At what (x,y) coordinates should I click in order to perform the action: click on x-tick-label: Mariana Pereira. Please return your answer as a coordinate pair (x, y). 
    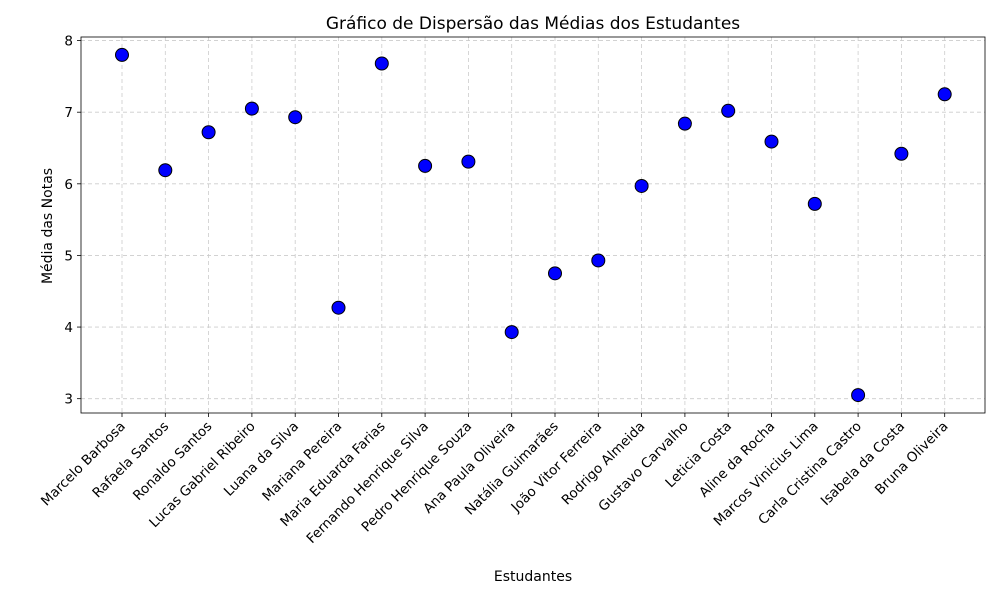
    Looking at the image, I should click on (302, 462).